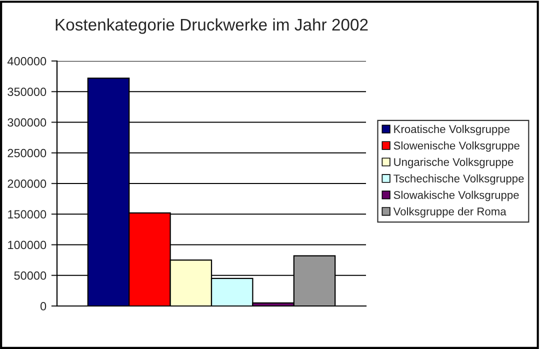 The image size is (540, 349). Describe the element at coordinates (212, 26) in the screenshot. I see `chart-title: Kostenkategorie Druckwerke im Jahr 2002` at that location.